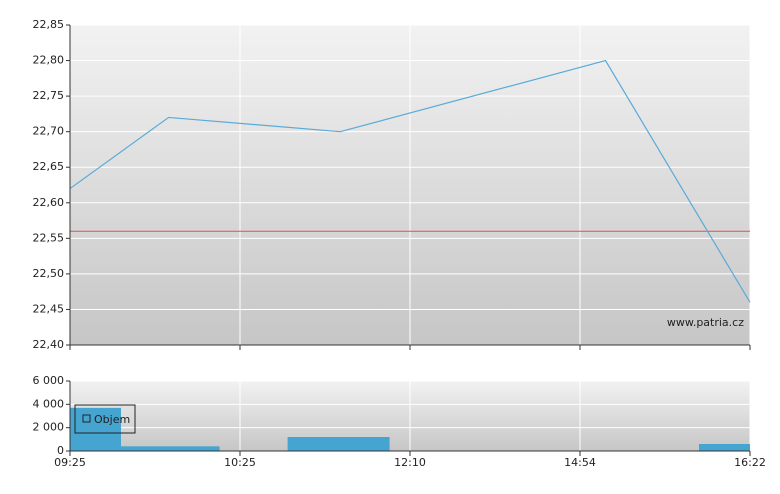 The height and width of the screenshot is (494, 780). Describe the element at coordinates (49, 380) in the screenshot. I see `y-tick-label: 6 000` at that location.